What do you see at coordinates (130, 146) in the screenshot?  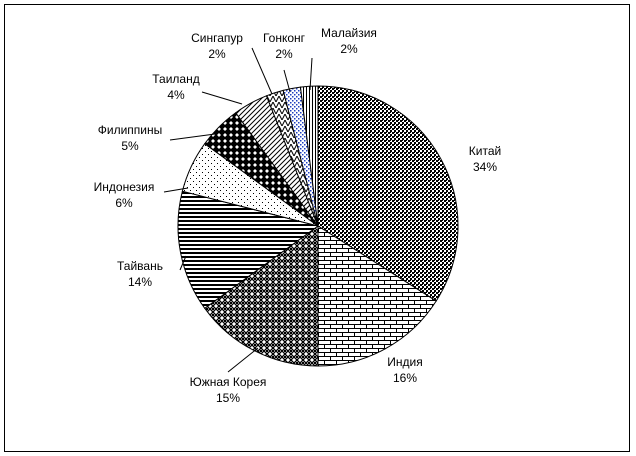 I see `slice-percent-label: 5%` at bounding box center [130, 146].